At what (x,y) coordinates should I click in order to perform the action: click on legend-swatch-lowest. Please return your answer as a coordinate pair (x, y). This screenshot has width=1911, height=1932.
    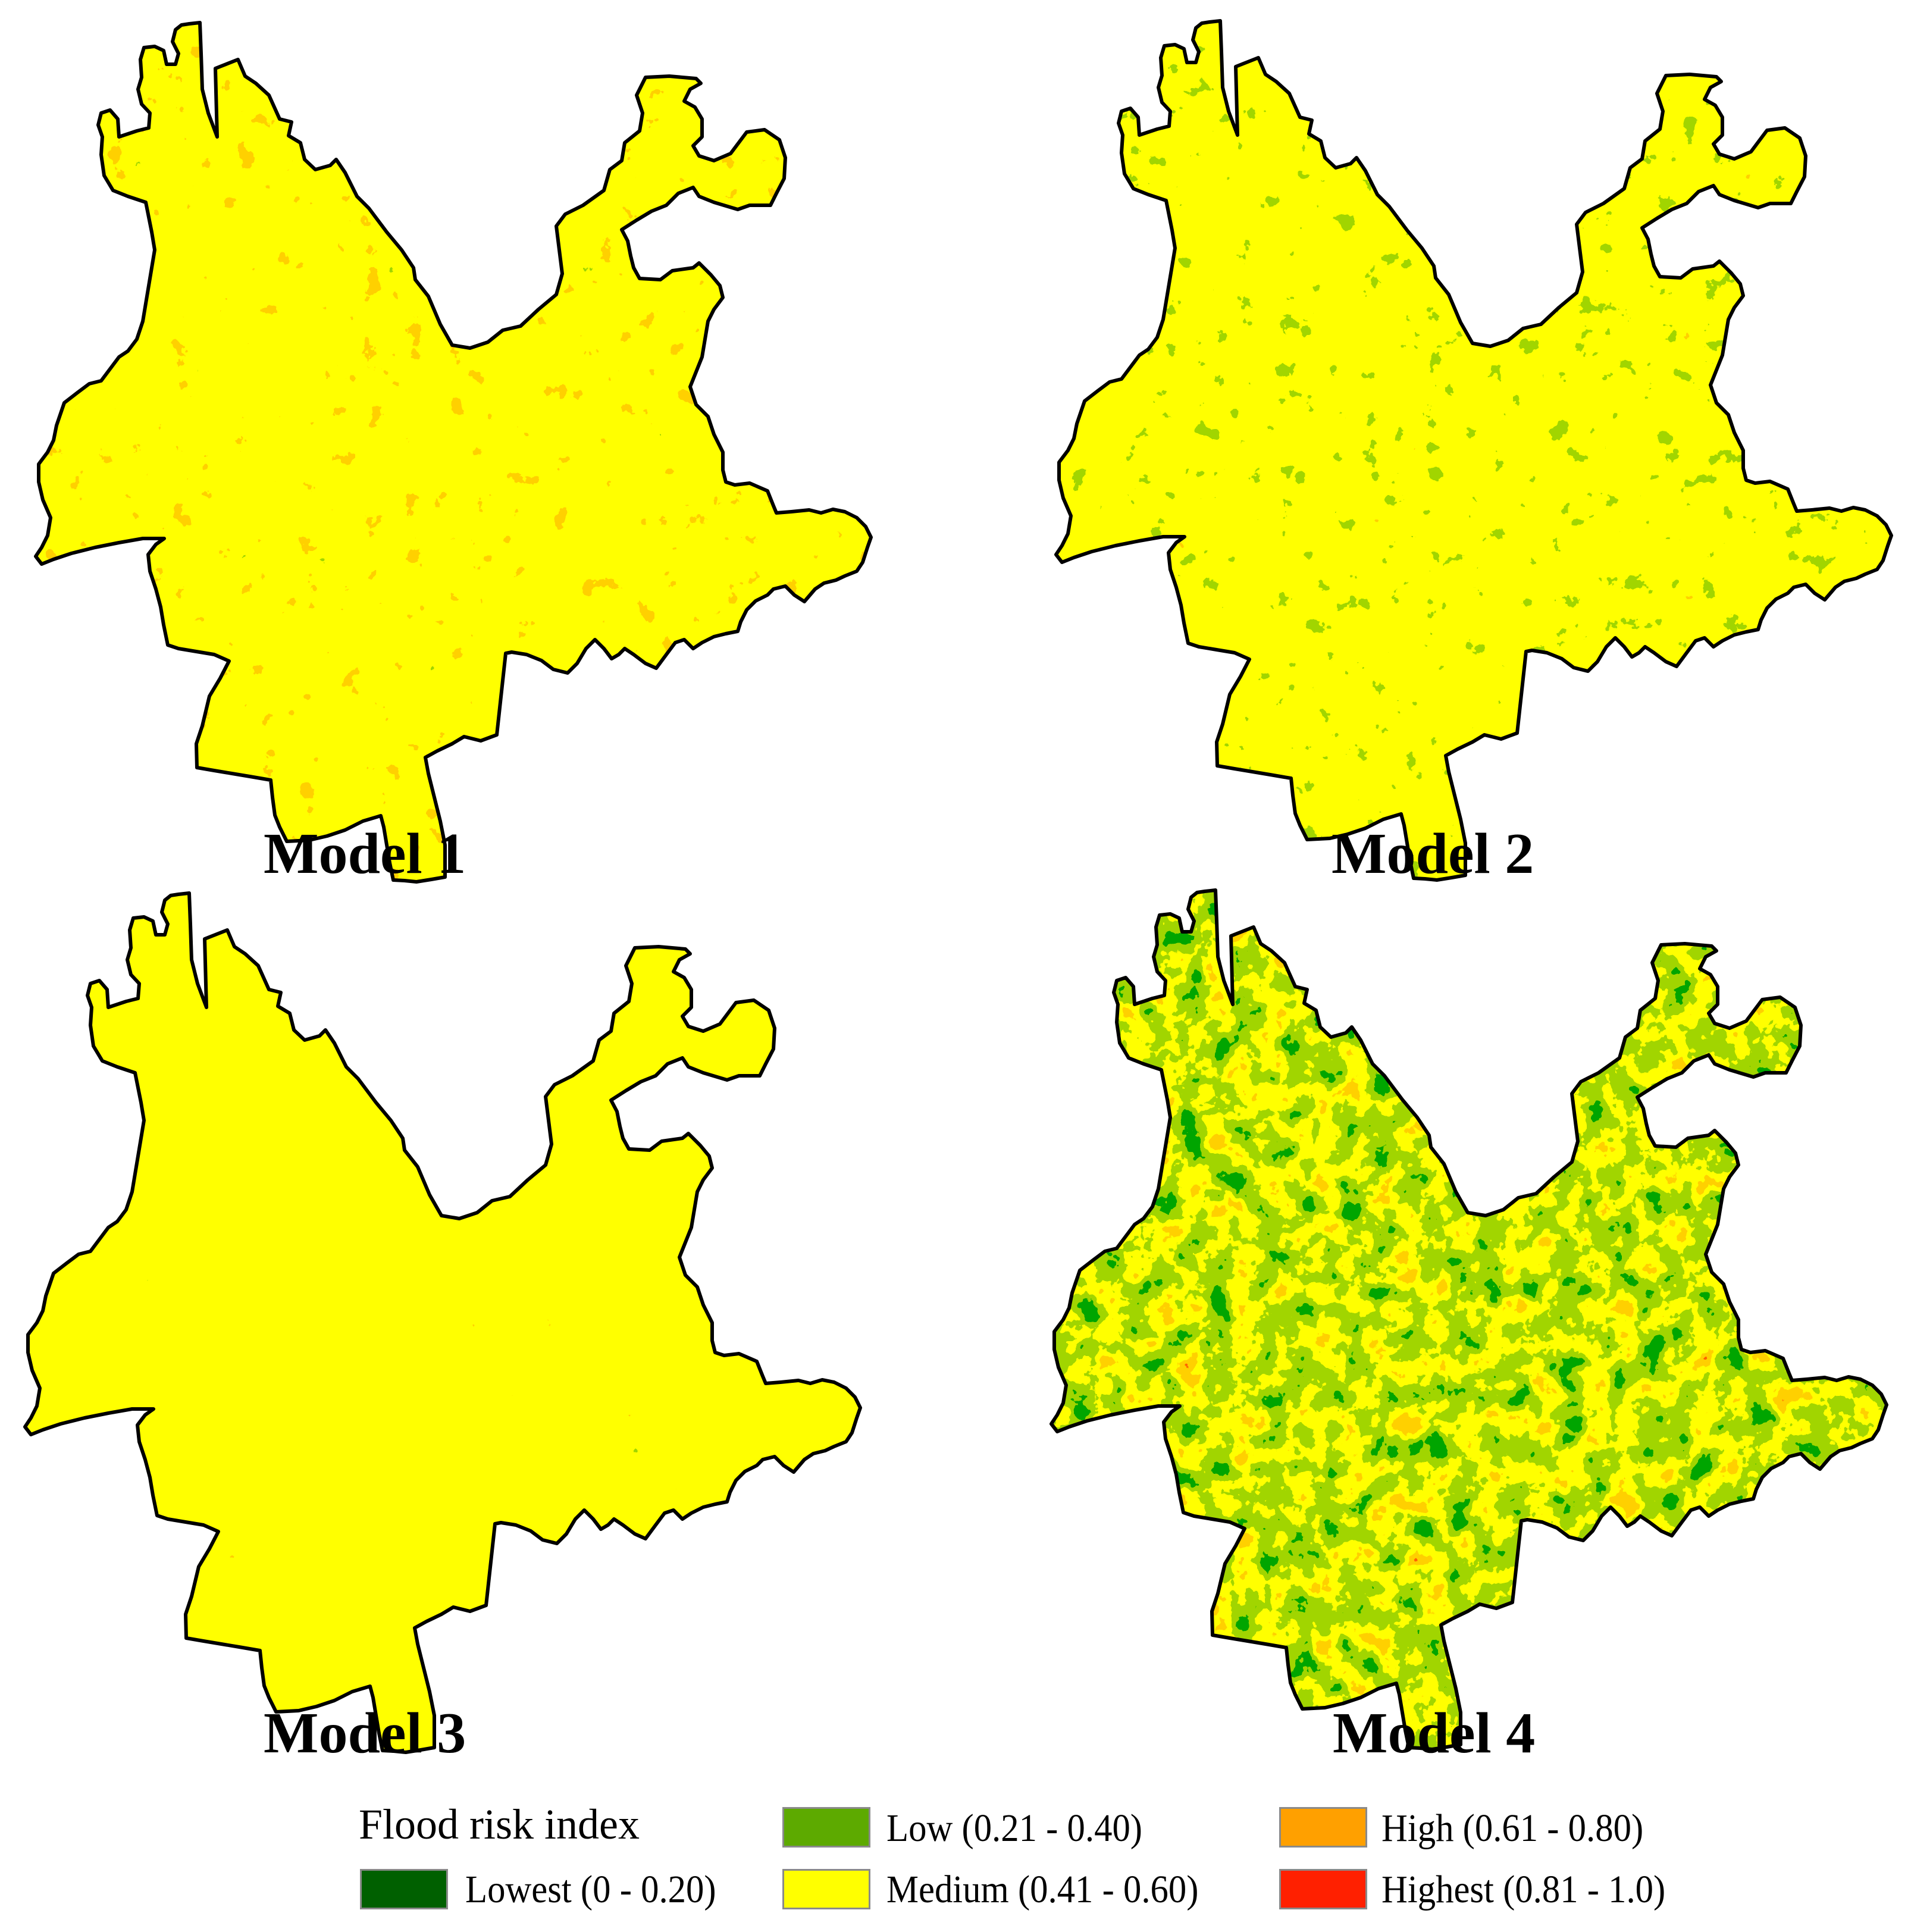
    Looking at the image, I should click on (404, 1889).